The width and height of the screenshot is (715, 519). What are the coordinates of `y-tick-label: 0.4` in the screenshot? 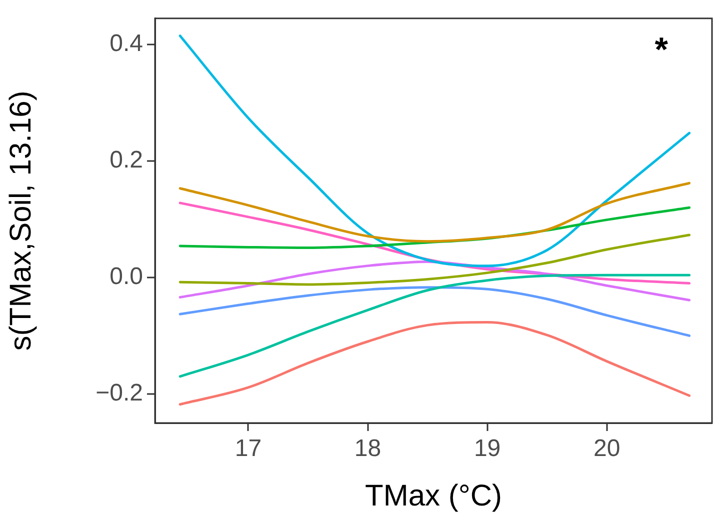 It's located at (126, 44).